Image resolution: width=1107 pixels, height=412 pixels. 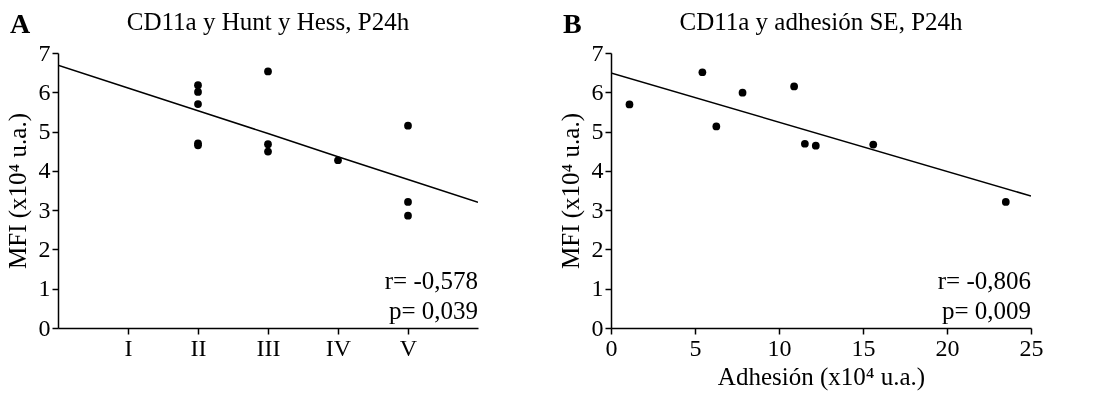 What do you see at coordinates (20, 24) in the screenshot?
I see `text: A` at bounding box center [20, 24].